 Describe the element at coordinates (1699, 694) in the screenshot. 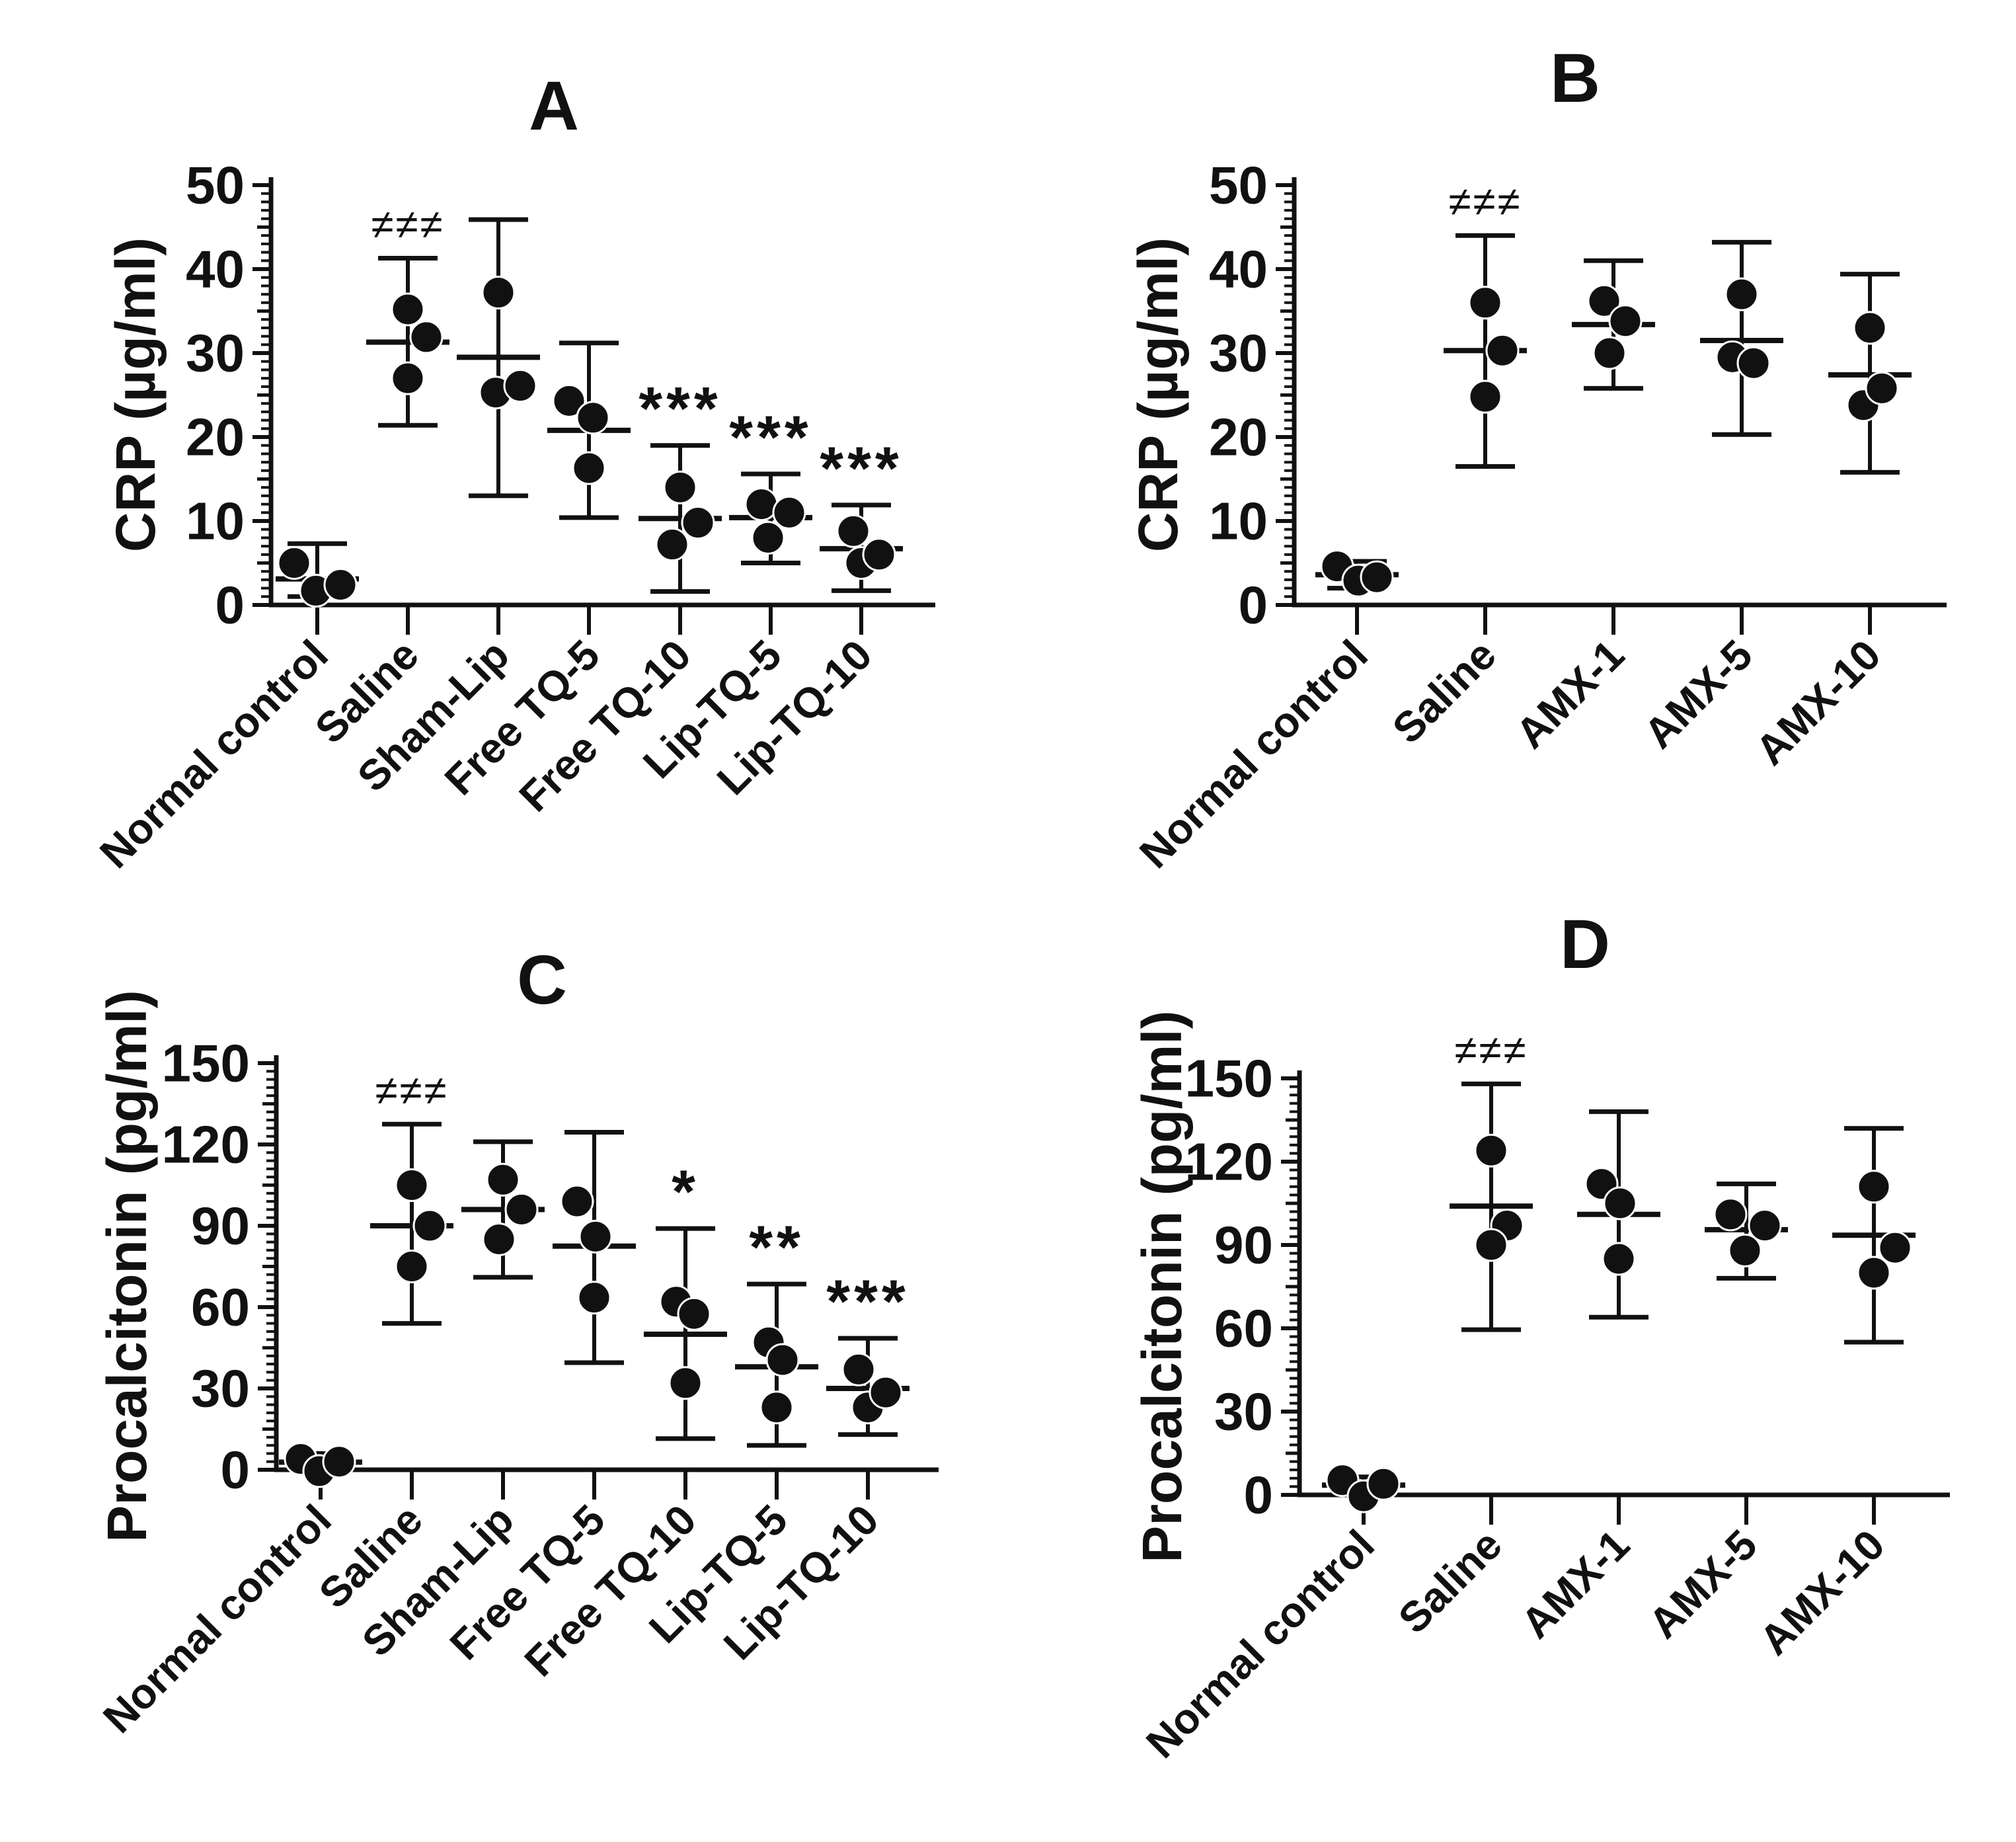

I see `x-category-label: AMX-5` at that location.